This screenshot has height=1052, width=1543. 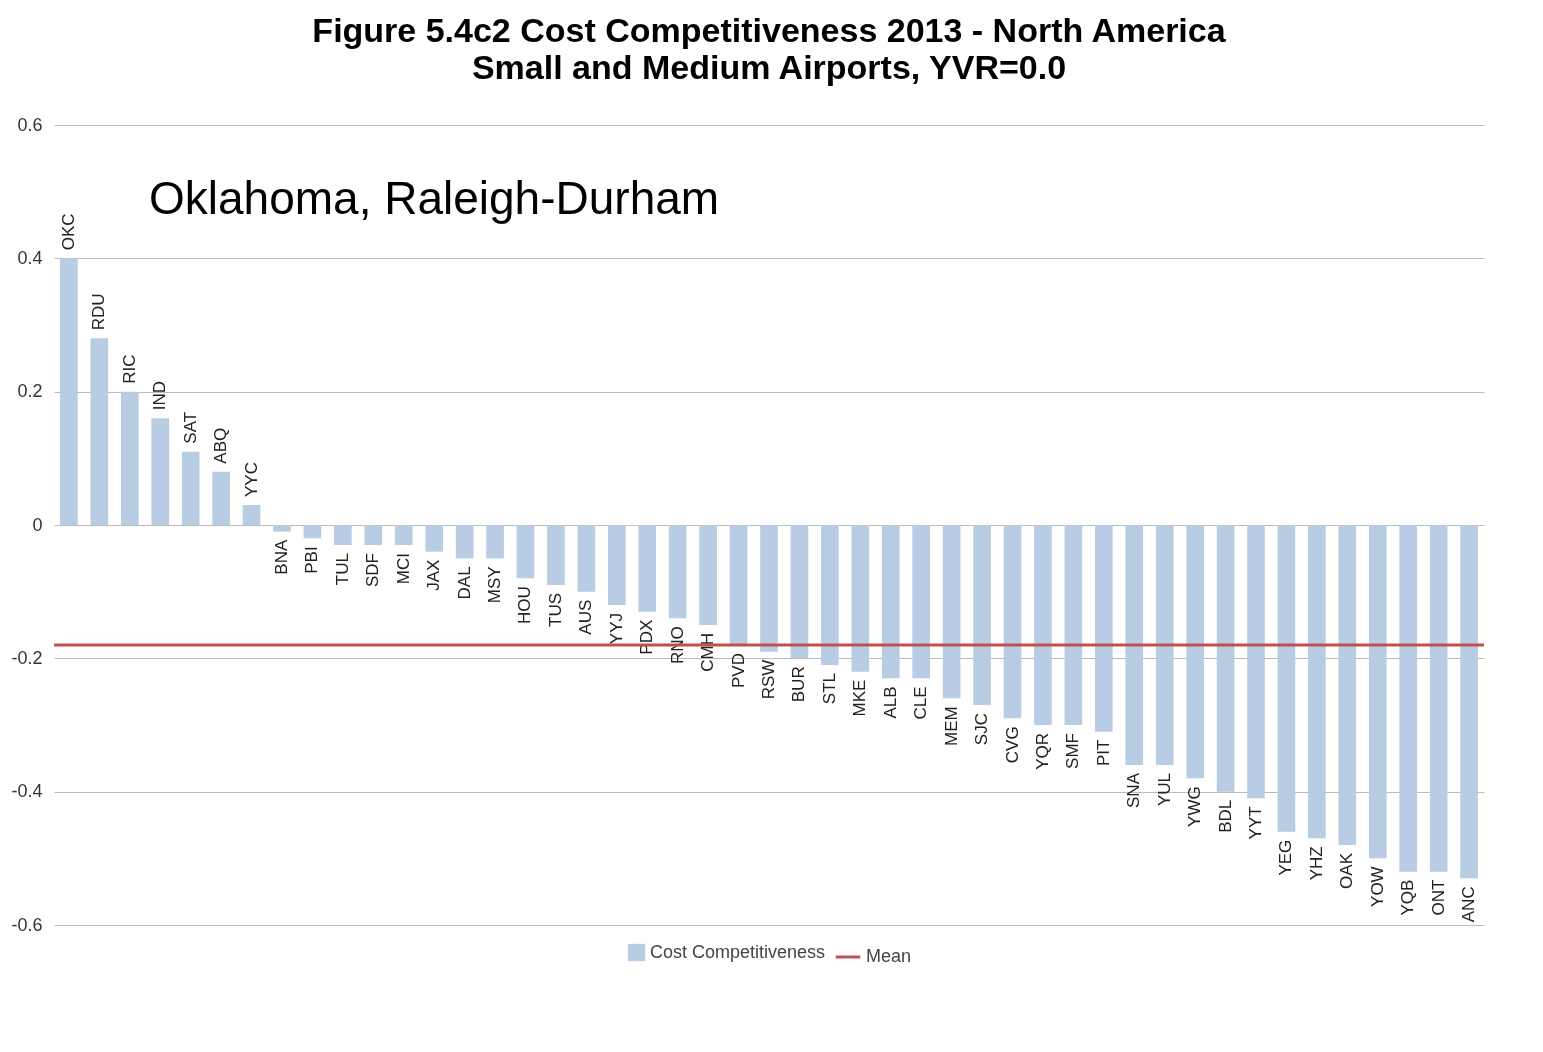 What do you see at coordinates (889, 956) in the screenshot?
I see `legend-label: Mean` at bounding box center [889, 956].